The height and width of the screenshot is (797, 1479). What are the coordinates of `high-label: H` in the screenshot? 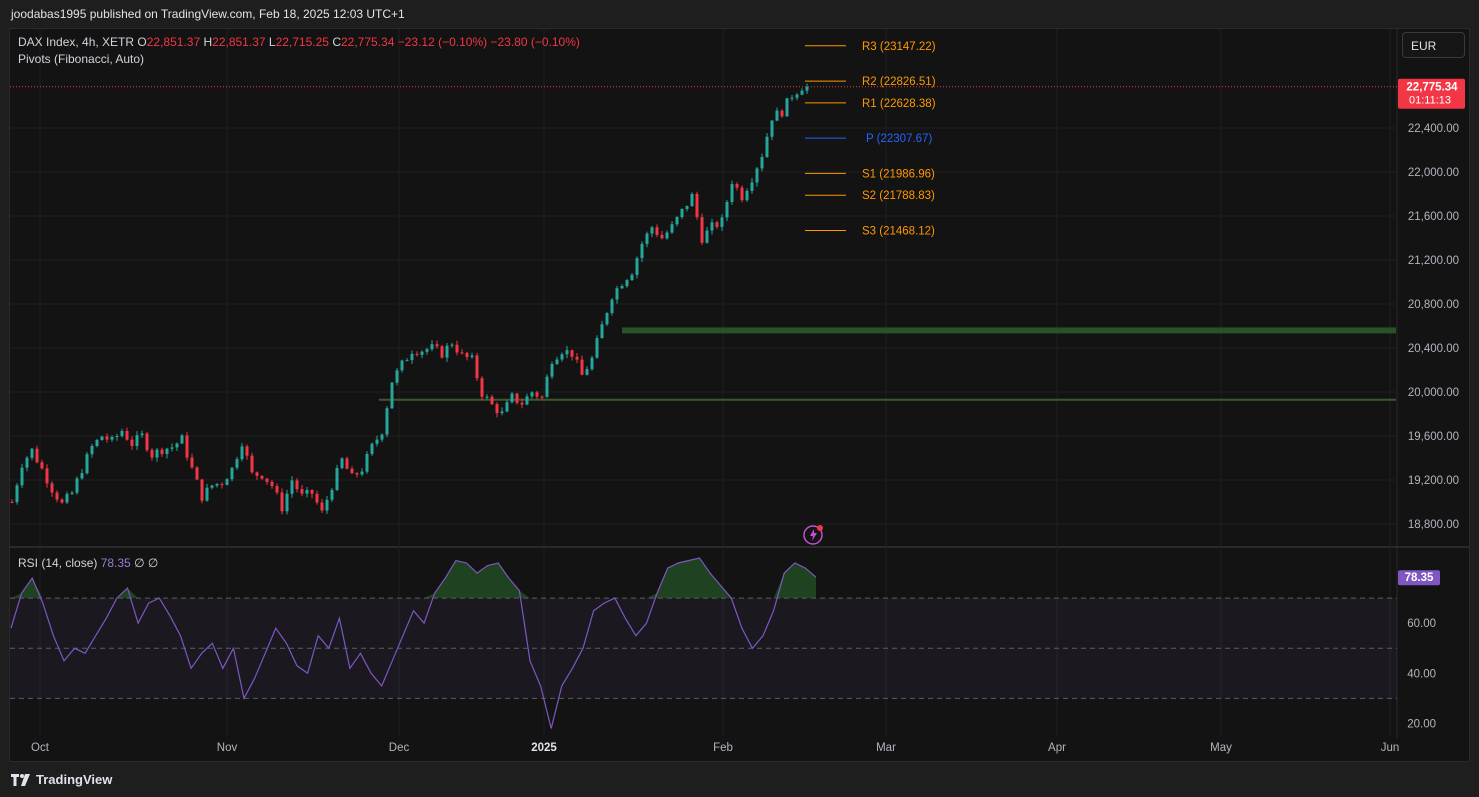 It's located at (208, 42).